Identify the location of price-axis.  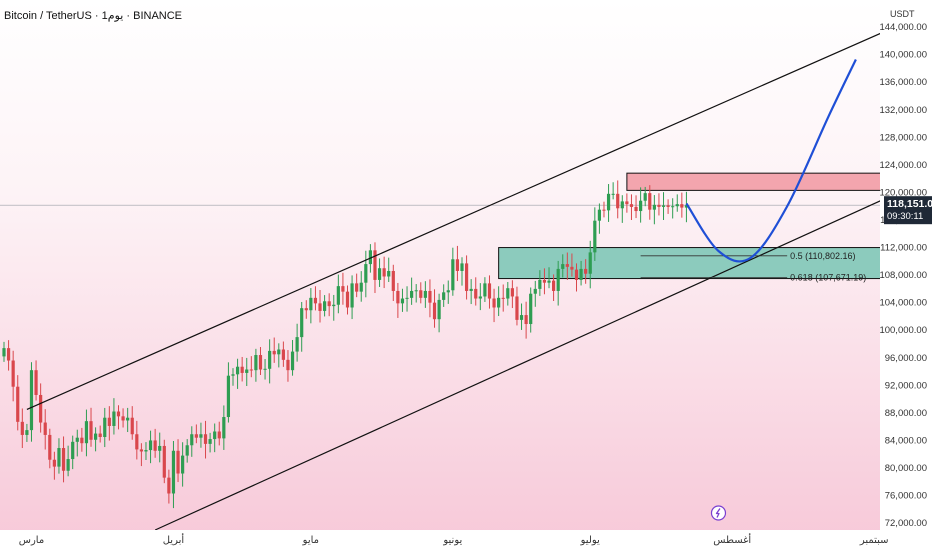
(906, 265).